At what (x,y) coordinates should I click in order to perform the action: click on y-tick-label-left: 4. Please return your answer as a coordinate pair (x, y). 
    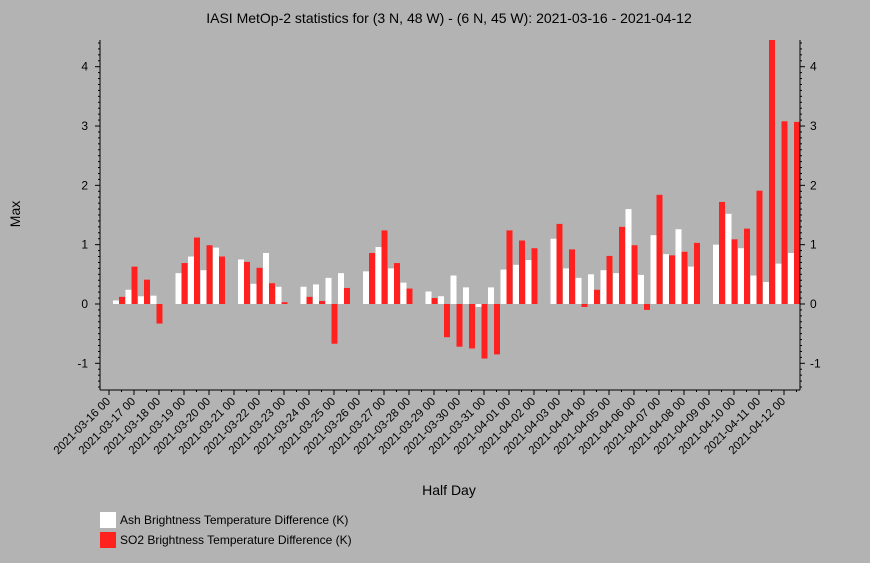
    Looking at the image, I should click on (84, 67).